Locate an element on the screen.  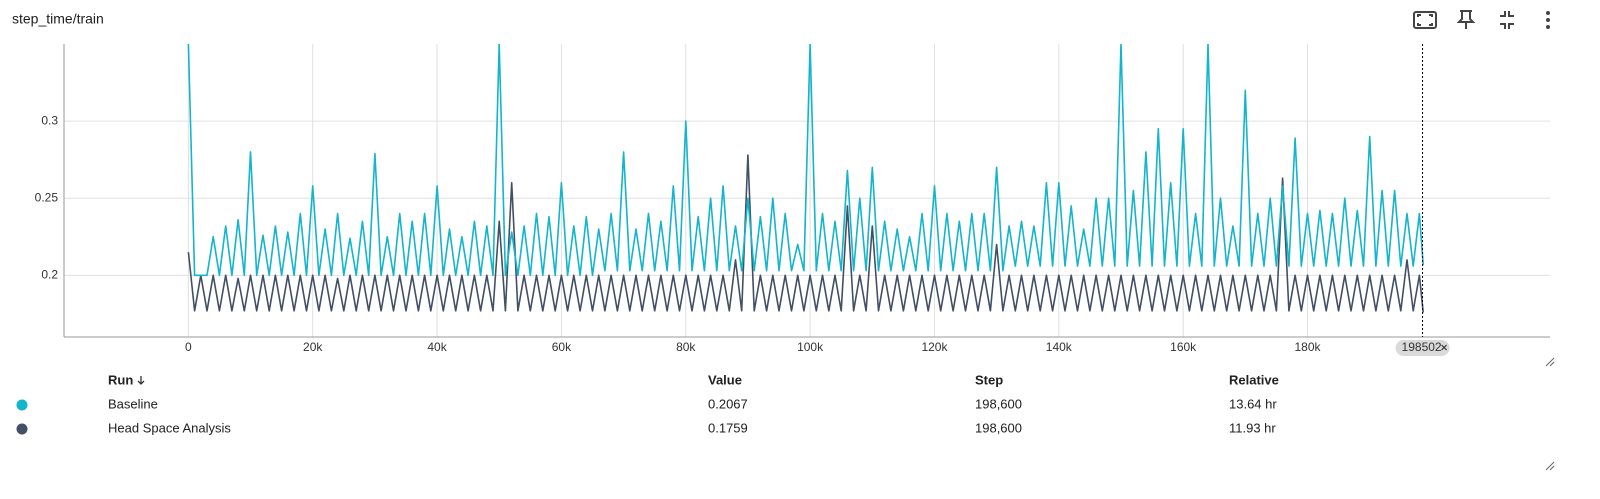
more-menu-button is located at coordinates (1548, 20).